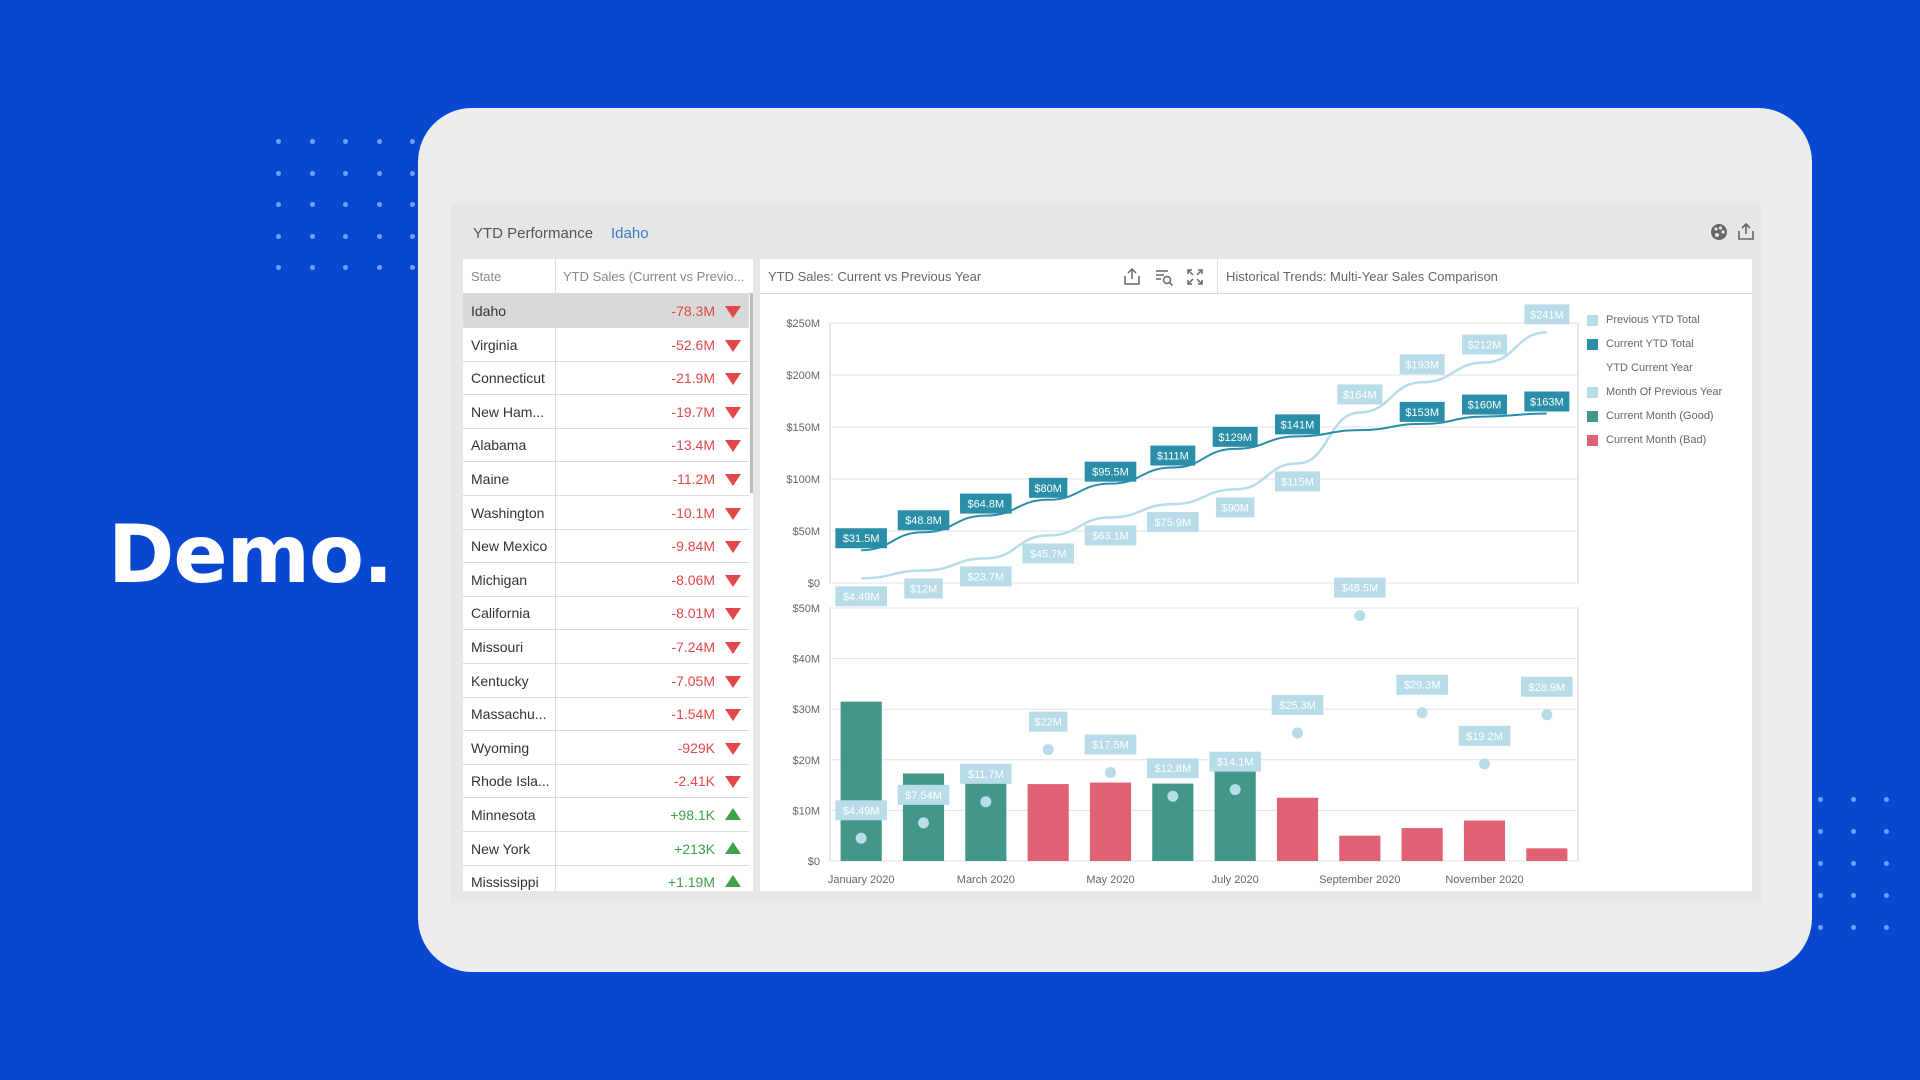 This screenshot has height=1080, width=1920. What do you see at coordinates (1048, 553) in the screenshot?
I see `previous-ytd-label: $45.7M` at bounding box center [1048, 553].